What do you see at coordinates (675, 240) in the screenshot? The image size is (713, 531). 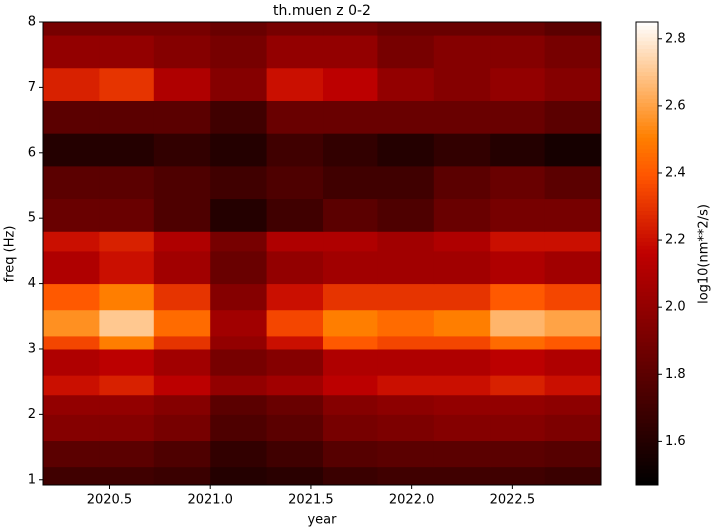 I see `colorbar-tick-label: 2.2` at bounding box center [675, 240].